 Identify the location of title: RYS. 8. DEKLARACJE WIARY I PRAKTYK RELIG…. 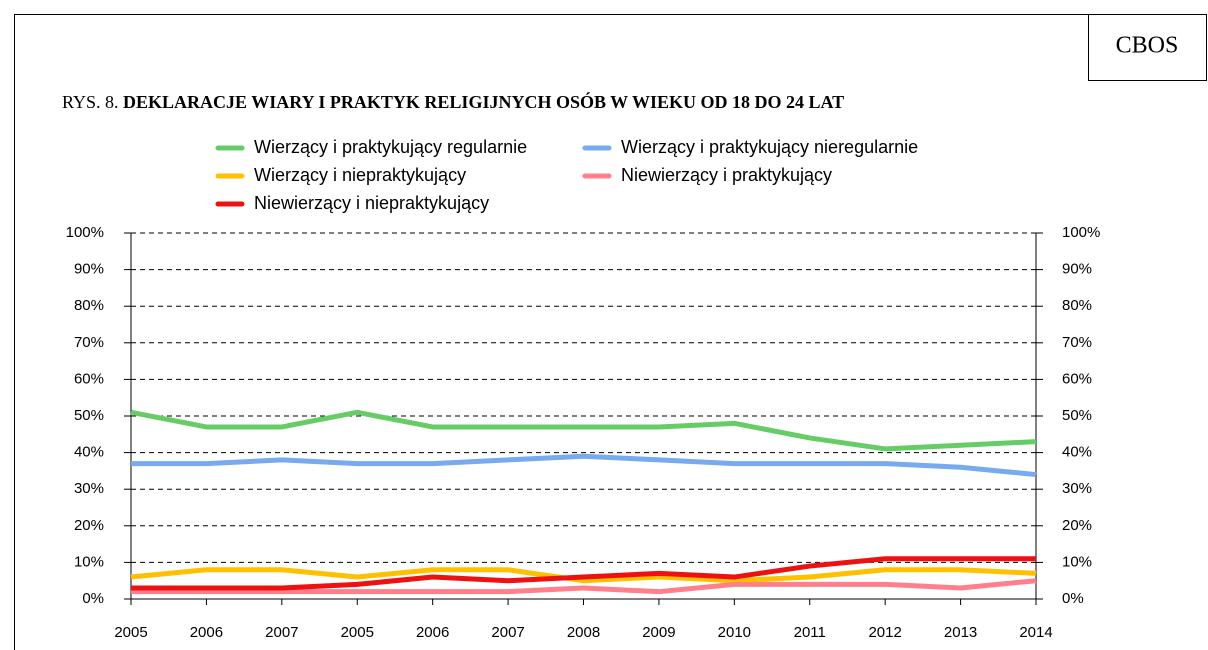
(453, 101).